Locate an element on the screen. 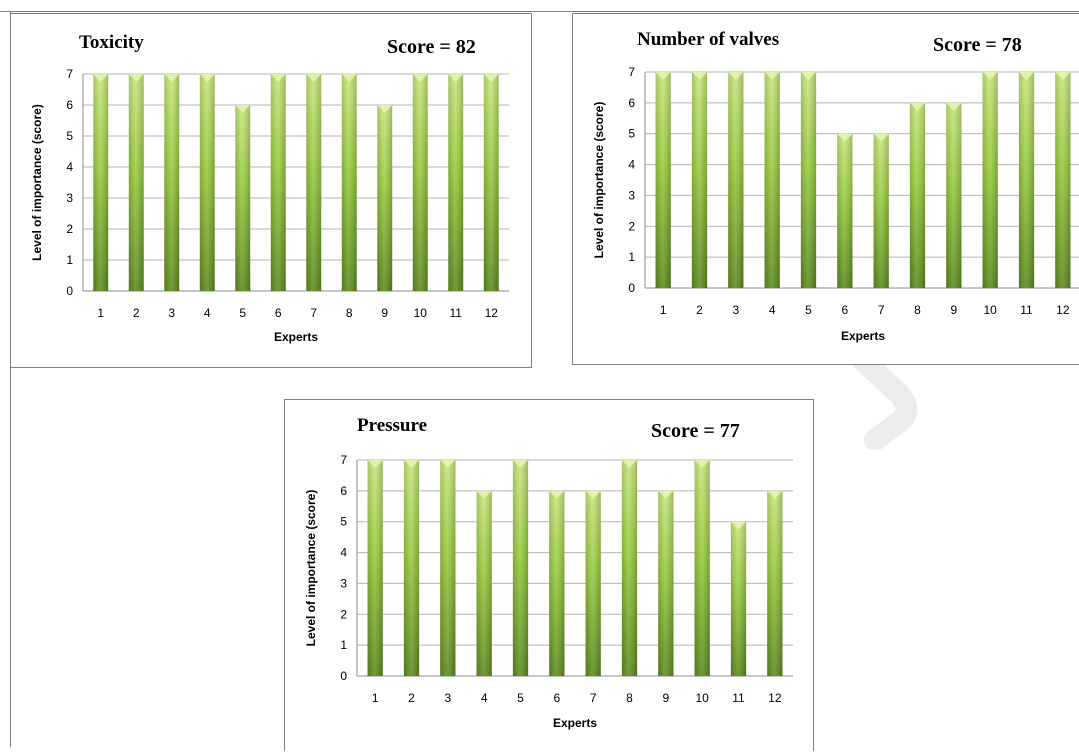 The height and width of the screenshot is (752, 1079). page-frame-left is located at coordinates (10, 379).